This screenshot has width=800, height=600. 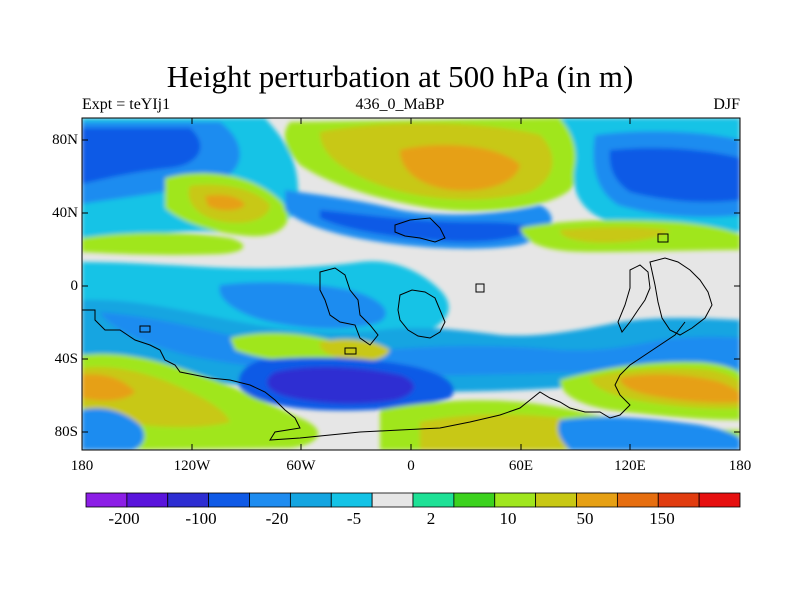 What do you see at coordinates (192, 466) in the screenshot?
I see `lon-label-120w: 120W` at bounding box center [192, 466].